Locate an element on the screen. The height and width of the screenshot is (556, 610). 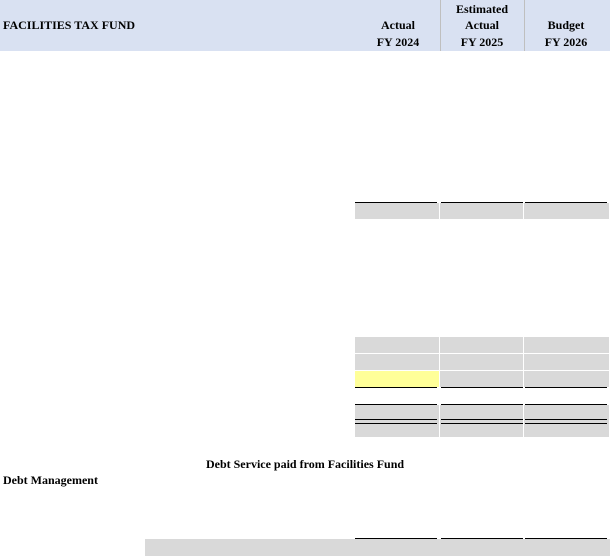
col-estimated-line0: Estimated is located at coordinates (482, 9).